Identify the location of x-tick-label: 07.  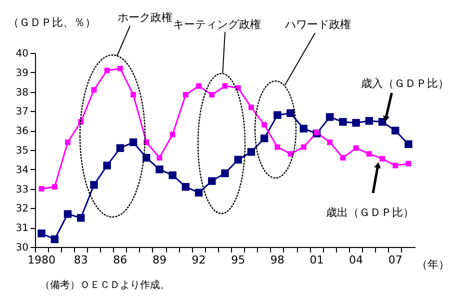
(395, 260).